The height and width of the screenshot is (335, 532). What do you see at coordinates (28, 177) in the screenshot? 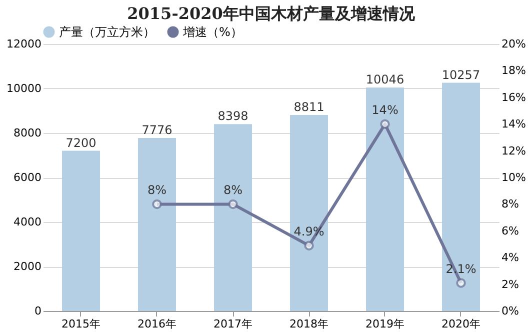
I see `y-tick-label: 6000` at bounding box center [28, 177].